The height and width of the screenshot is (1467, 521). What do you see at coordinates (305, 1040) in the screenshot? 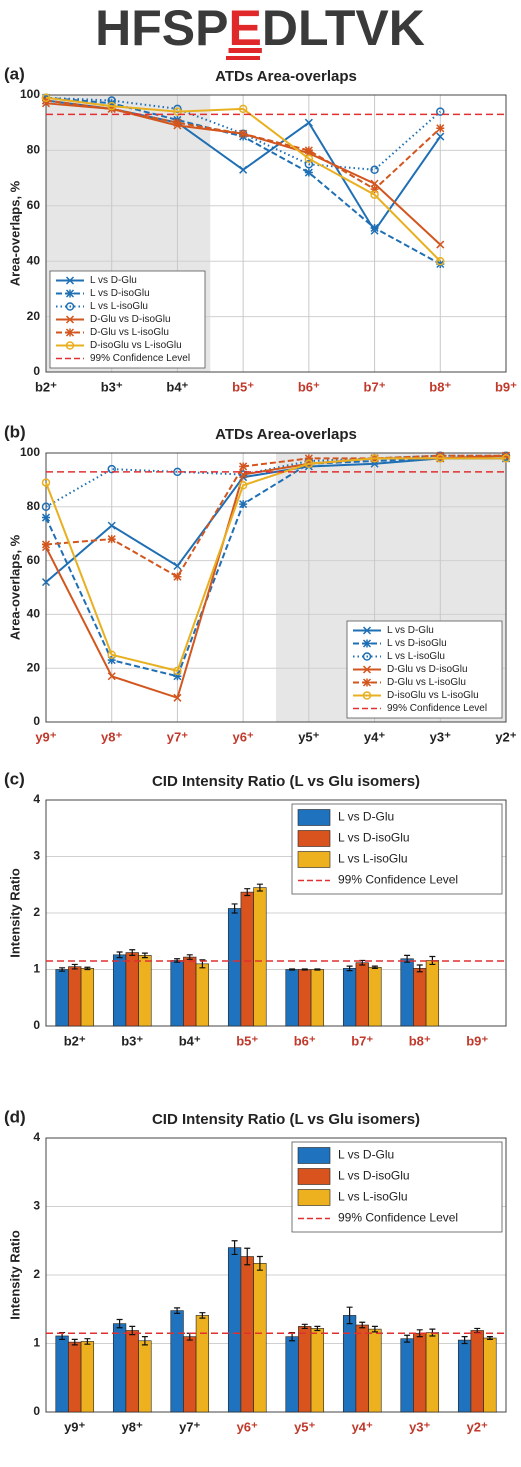
I see `x-tick-label: b6⁺` at bounding box center [305, 1040].